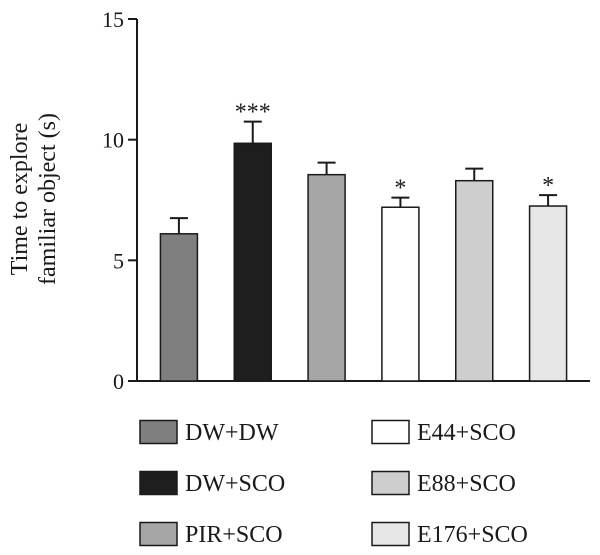  Describe the element at coordinates (113, 140) in the screenshot. I see `y-tick-label: 10` at that location.